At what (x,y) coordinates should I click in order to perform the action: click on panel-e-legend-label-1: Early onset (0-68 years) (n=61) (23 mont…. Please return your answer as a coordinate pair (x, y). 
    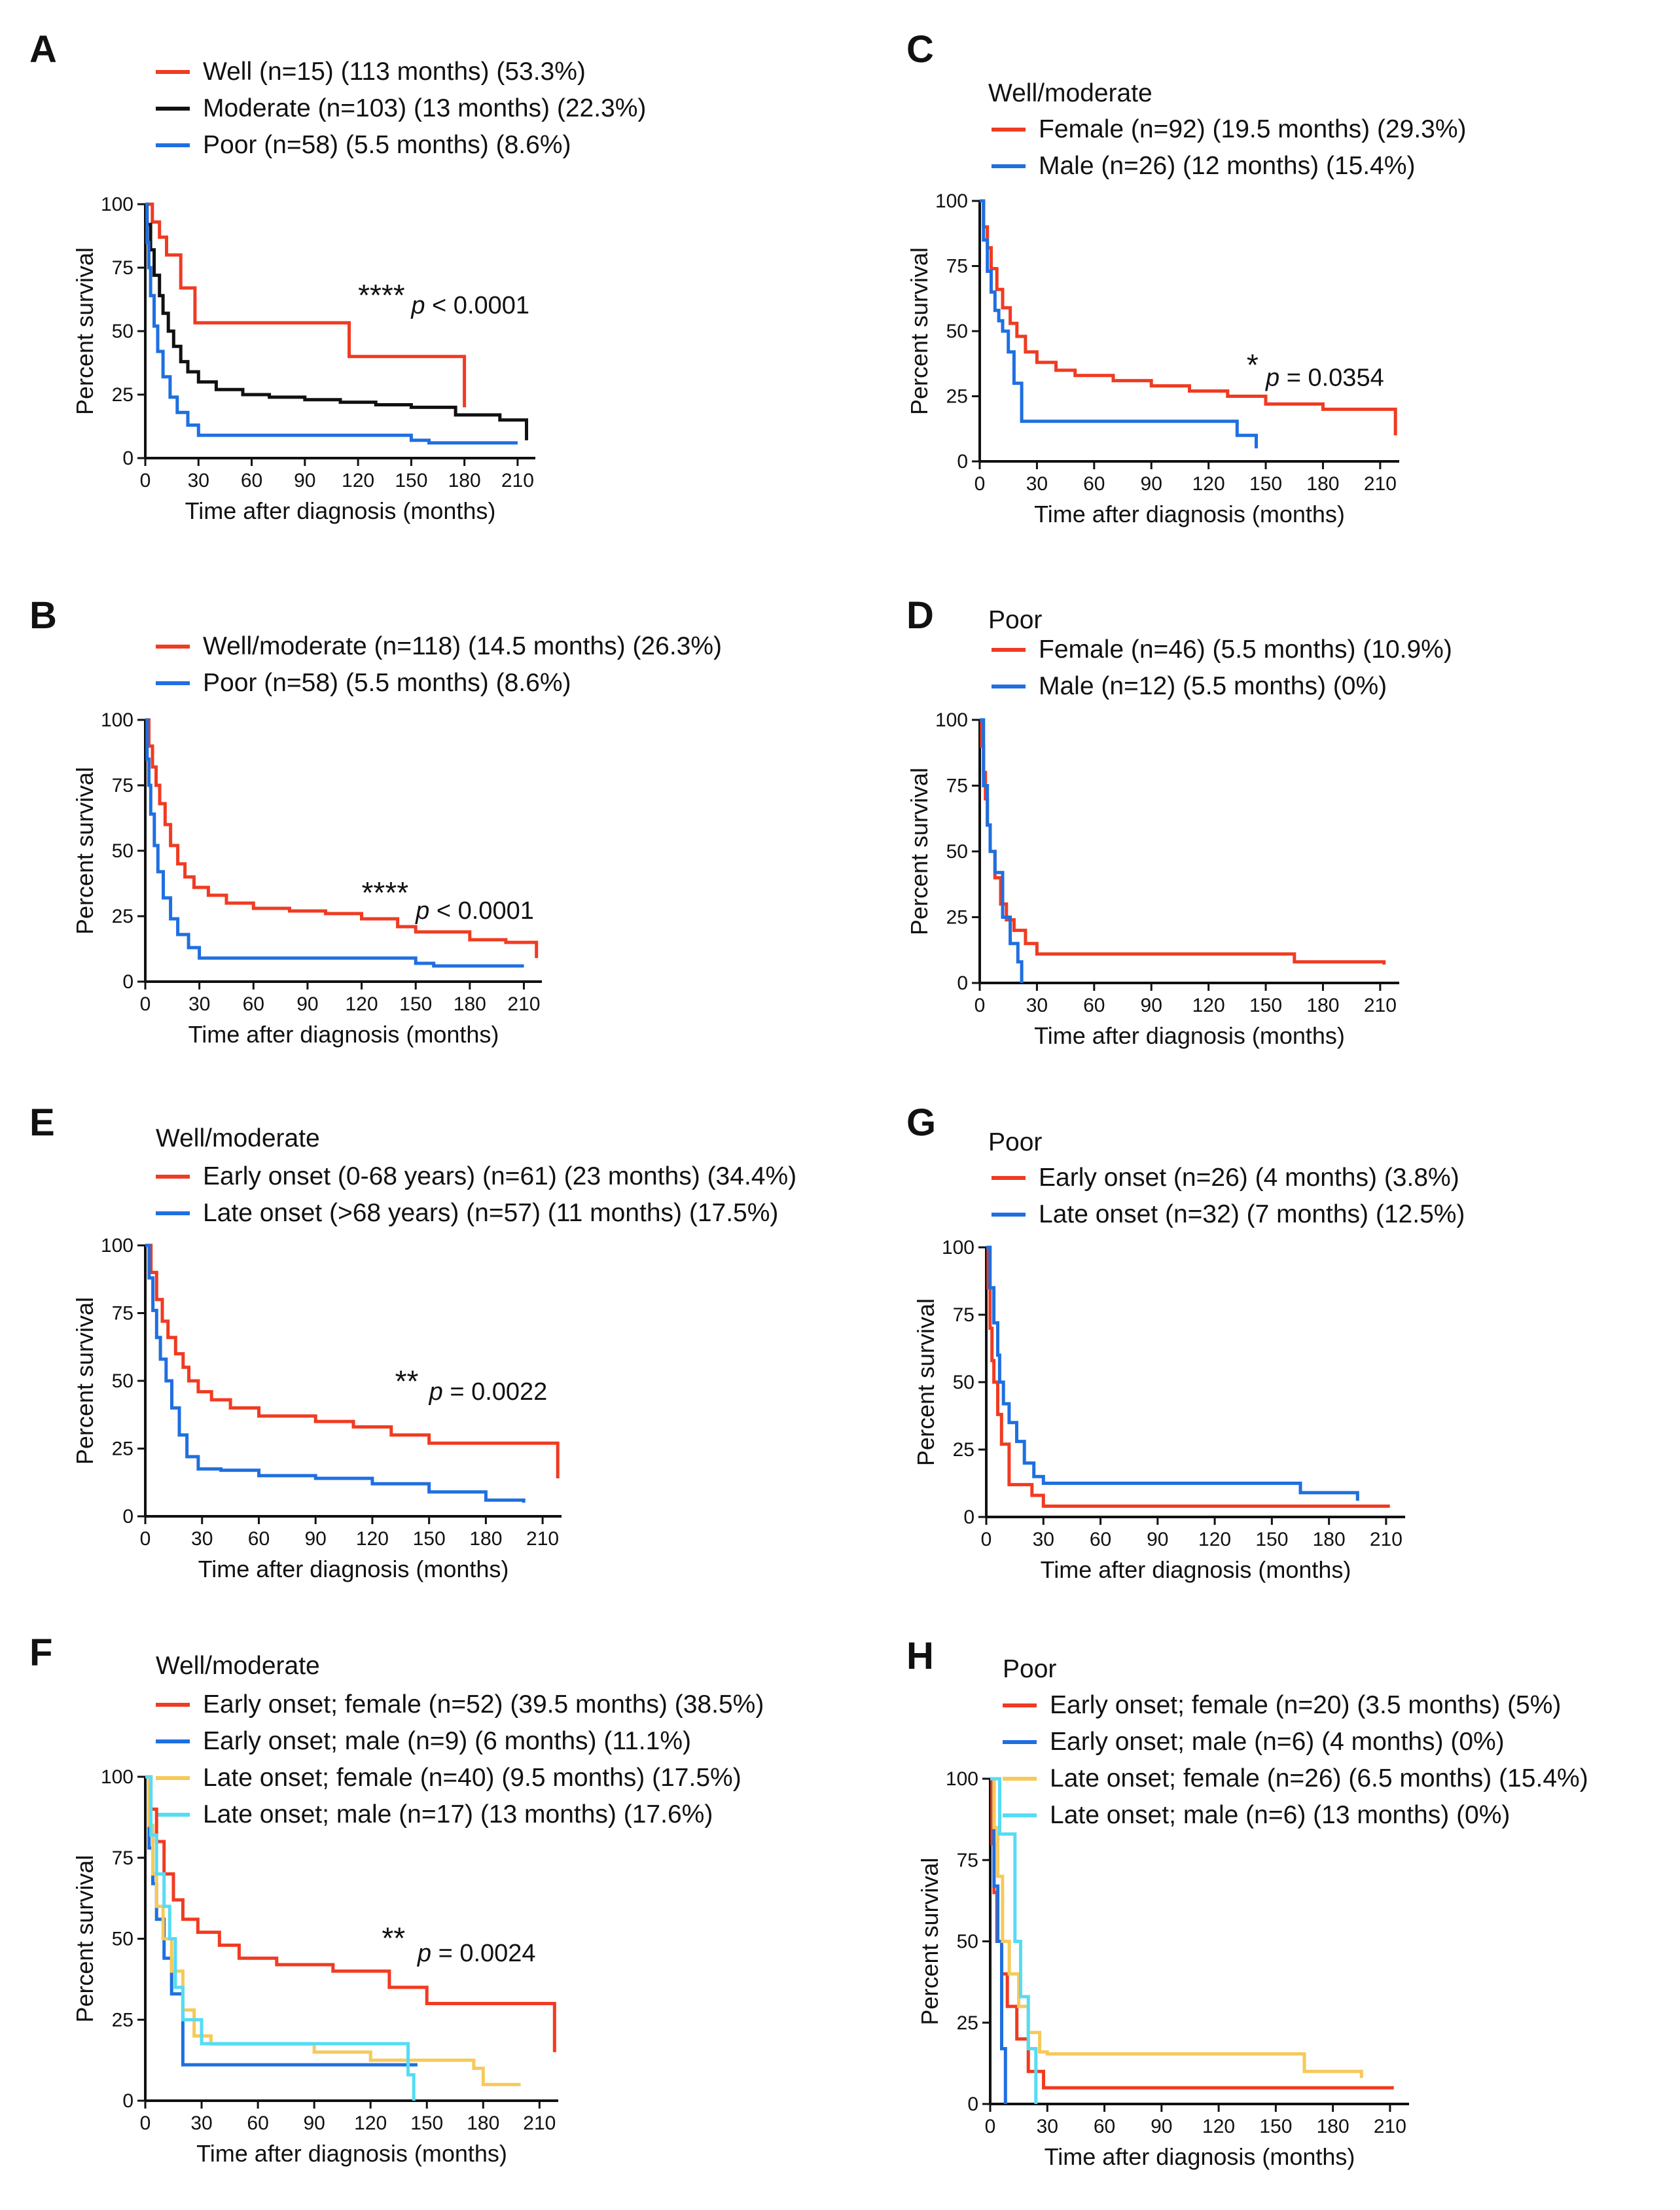
    Looking at the image, I should click on (499, 1176).